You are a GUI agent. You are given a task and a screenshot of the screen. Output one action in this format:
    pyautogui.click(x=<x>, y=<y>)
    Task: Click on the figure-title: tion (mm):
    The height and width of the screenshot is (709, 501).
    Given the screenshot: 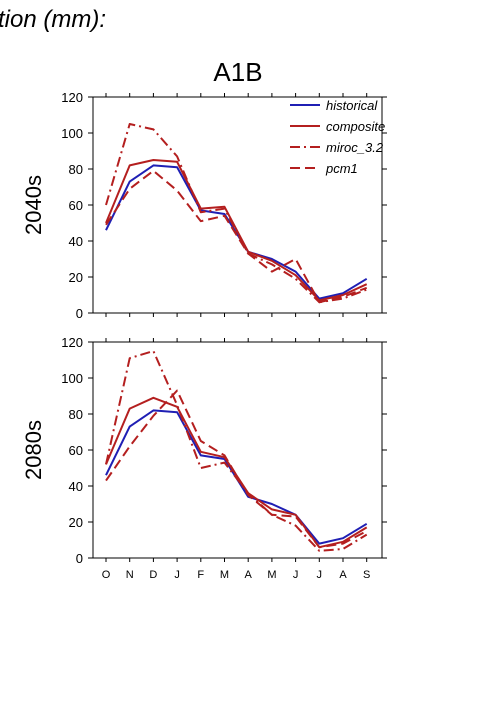 What is the action you would take?
    pyautogui.click(x=53, y=19)
    